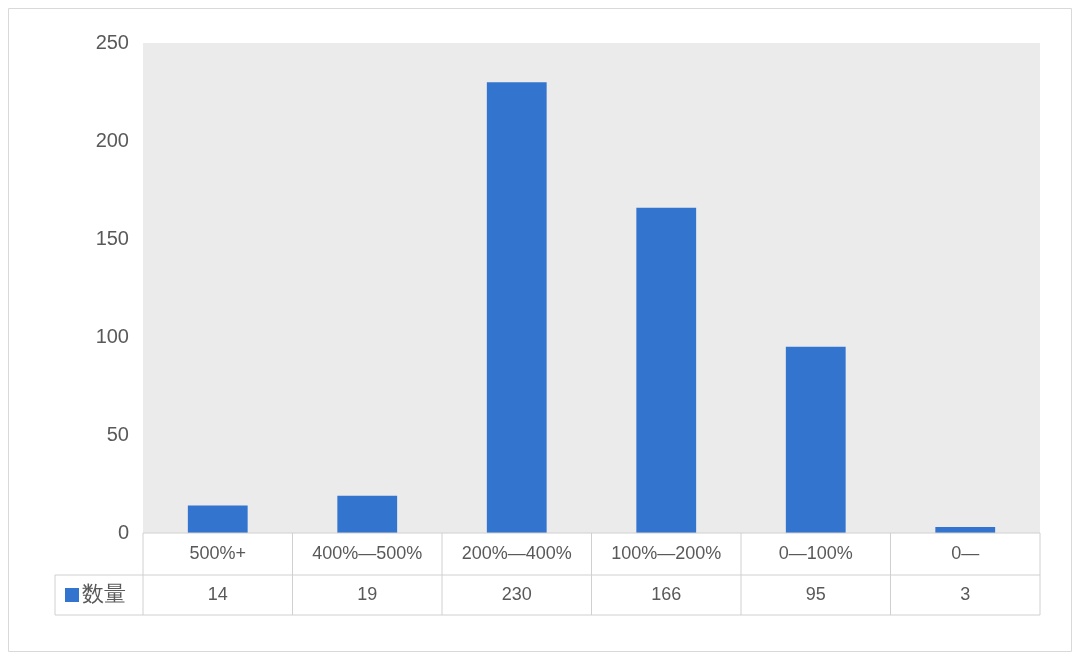 Image resolution: width=1080 pixels, height=660 pixels. Describe the element at coordinates (112, 335) in the screenshot. I see `y-tick-label: 100` at that location.